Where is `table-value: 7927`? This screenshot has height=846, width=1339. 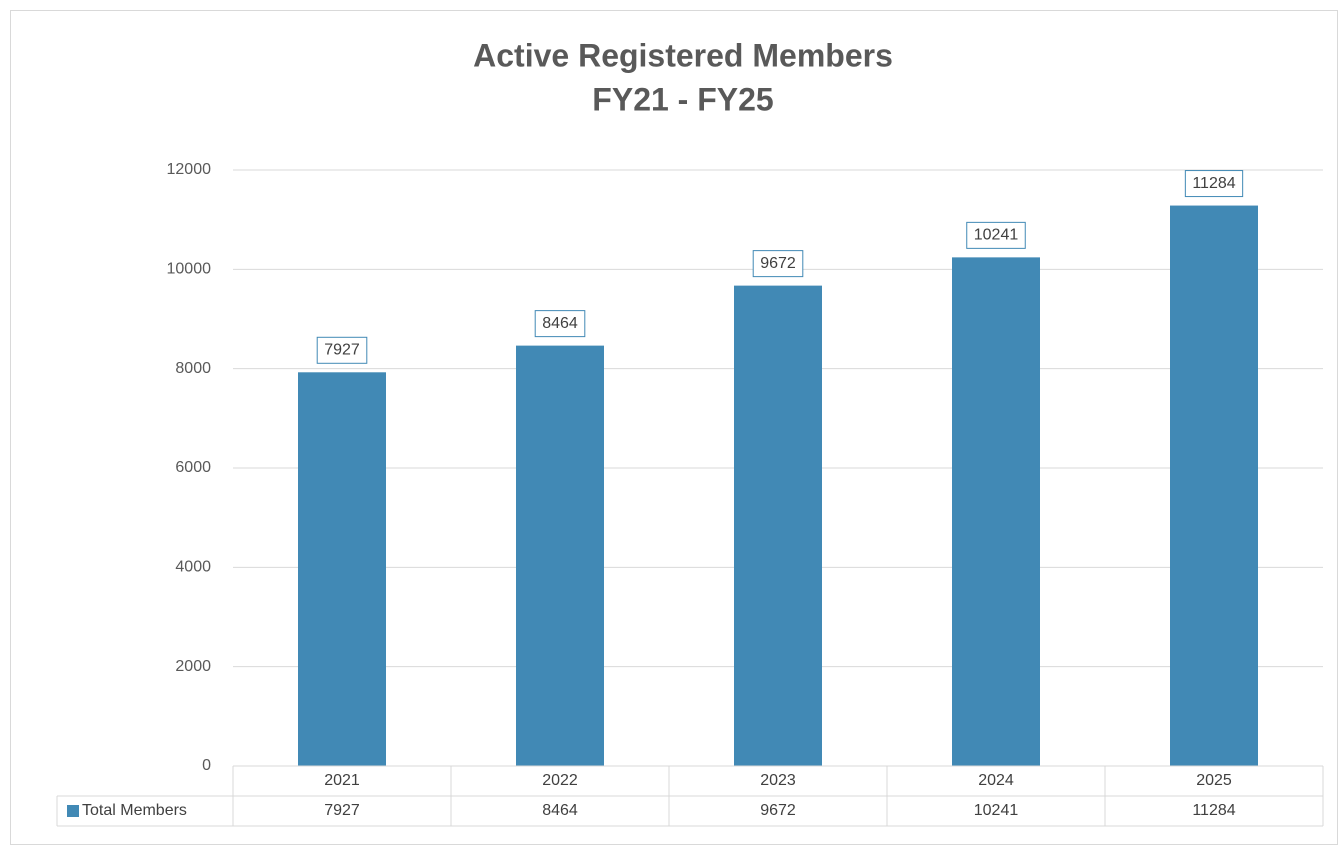 table-value: 7927 is located at coordinates (342, 810).